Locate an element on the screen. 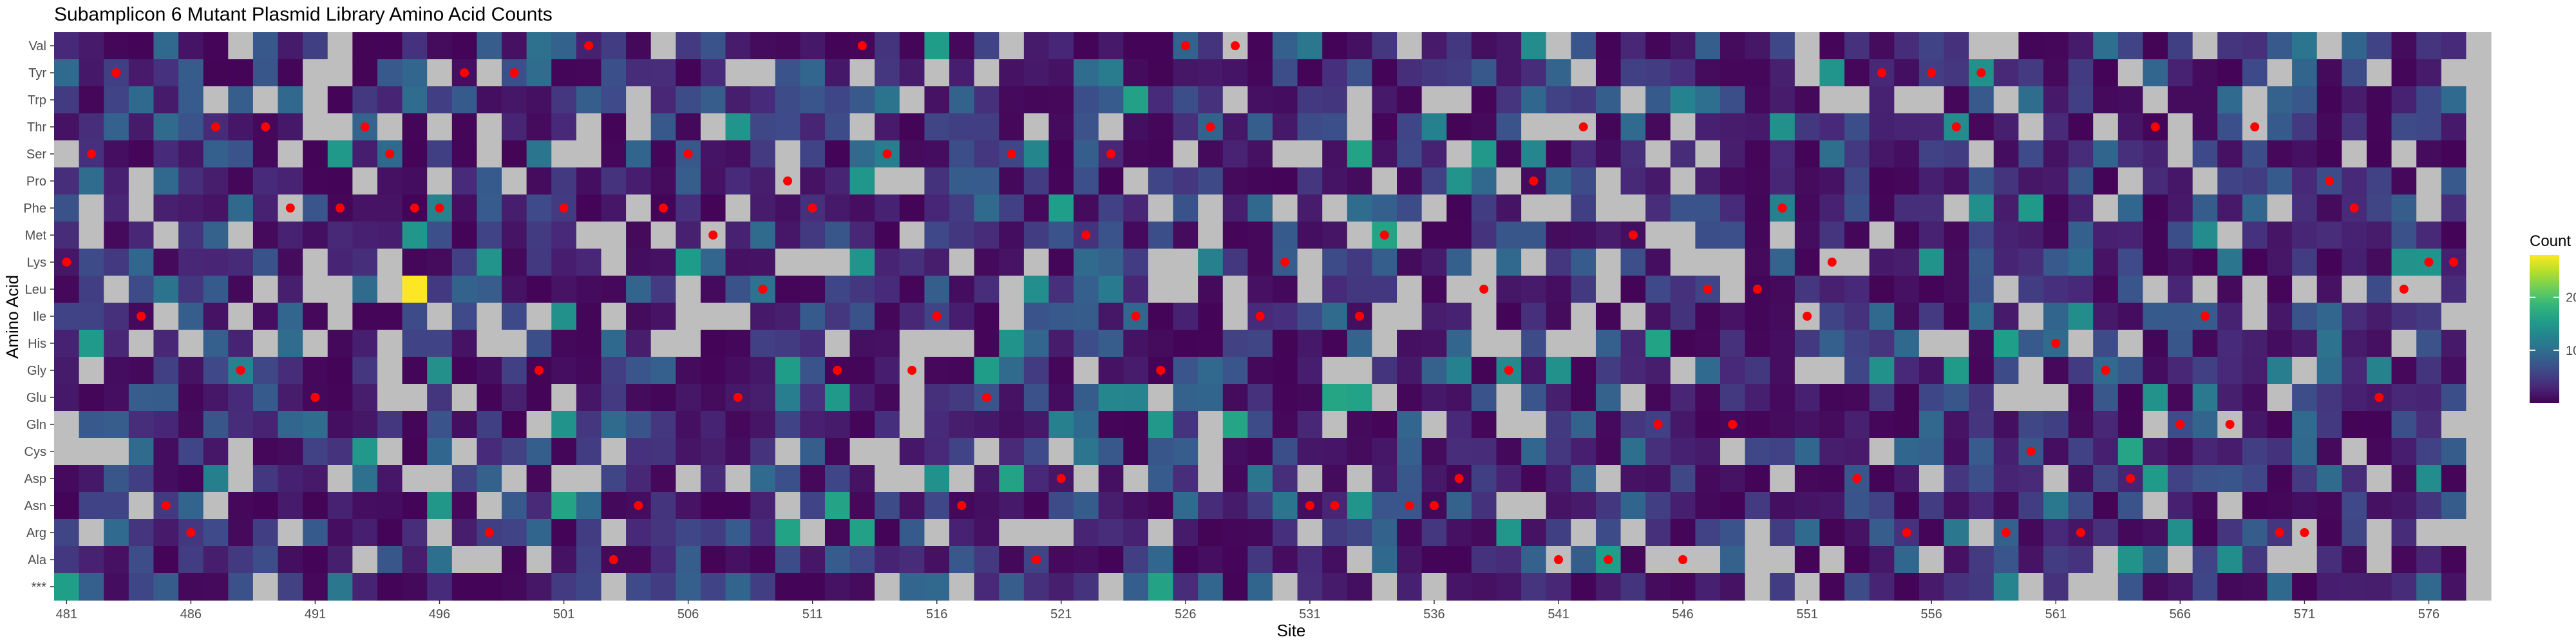 The width and height of the screenshot is (2576, 644). x-tick-label: 481 is located at coordinates (66, 614).